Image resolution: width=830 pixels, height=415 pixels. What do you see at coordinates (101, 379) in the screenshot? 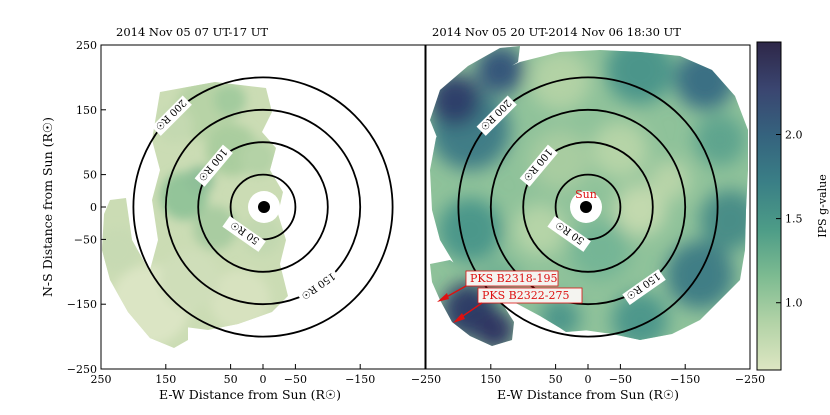
I see `x-tick-label: 250` at bounding box center [101, 379].